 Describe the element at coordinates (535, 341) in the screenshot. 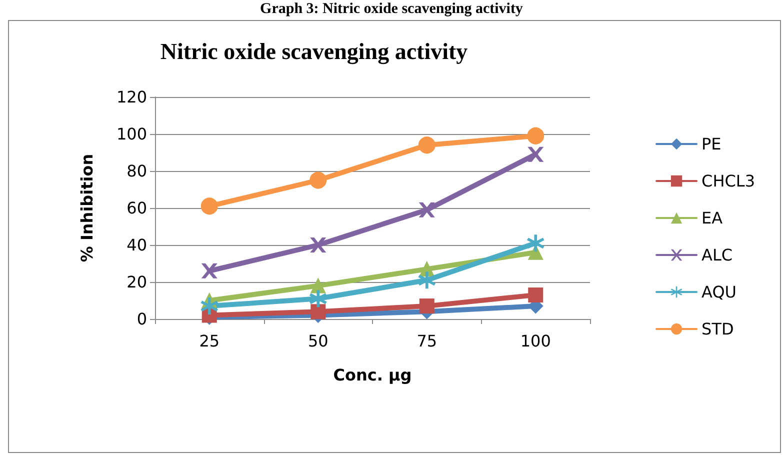

I see `x-tick-label: 100` at that location.